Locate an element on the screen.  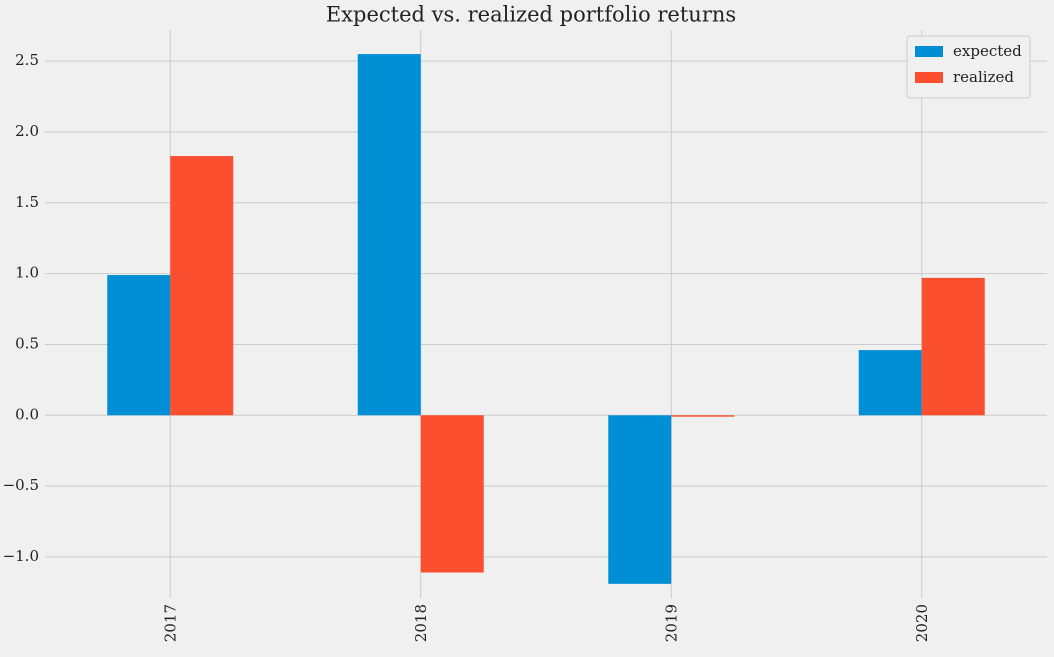
y-tick-label: 0.0 is located at coordinates (27, 414).